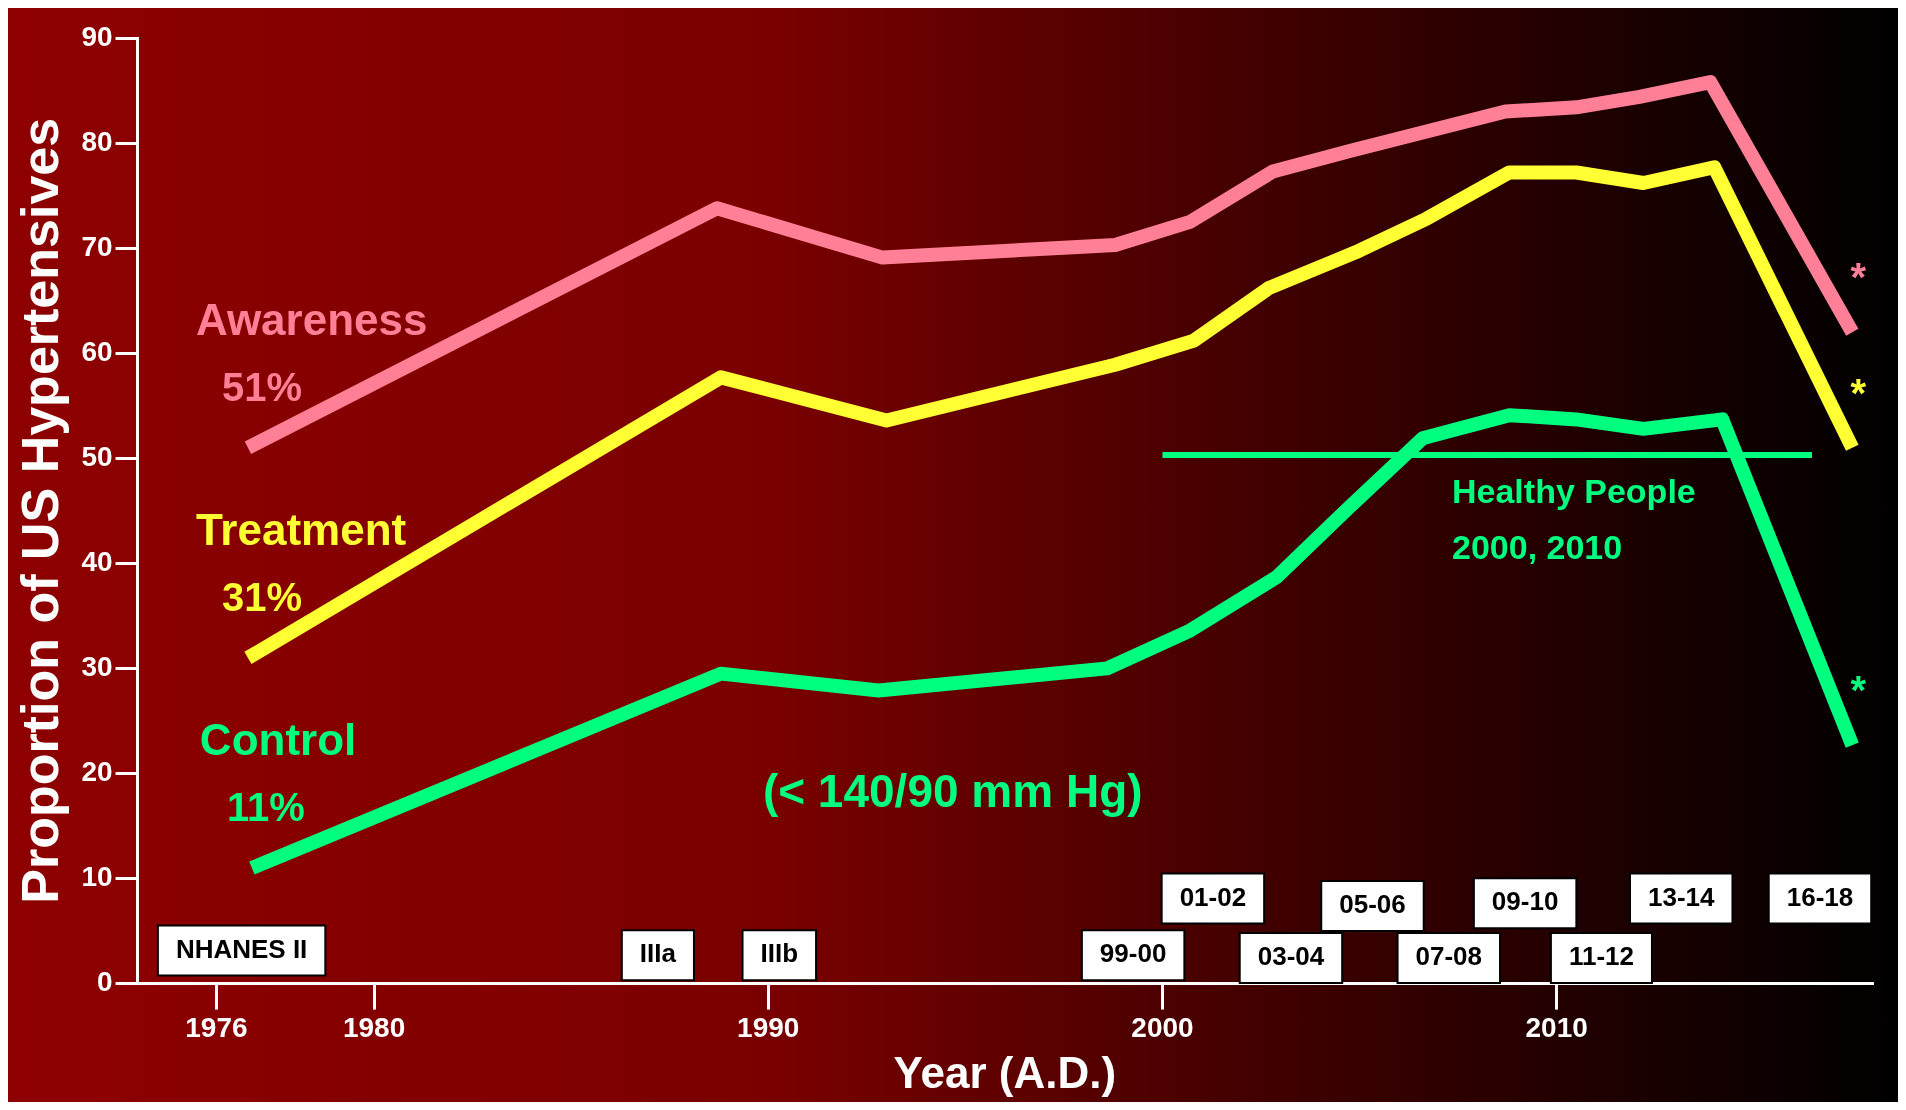  What do you see at coordinates (1213, 896) in the screenshot?
I see `annotation: 01-02` at bounding box center [1213, 896].